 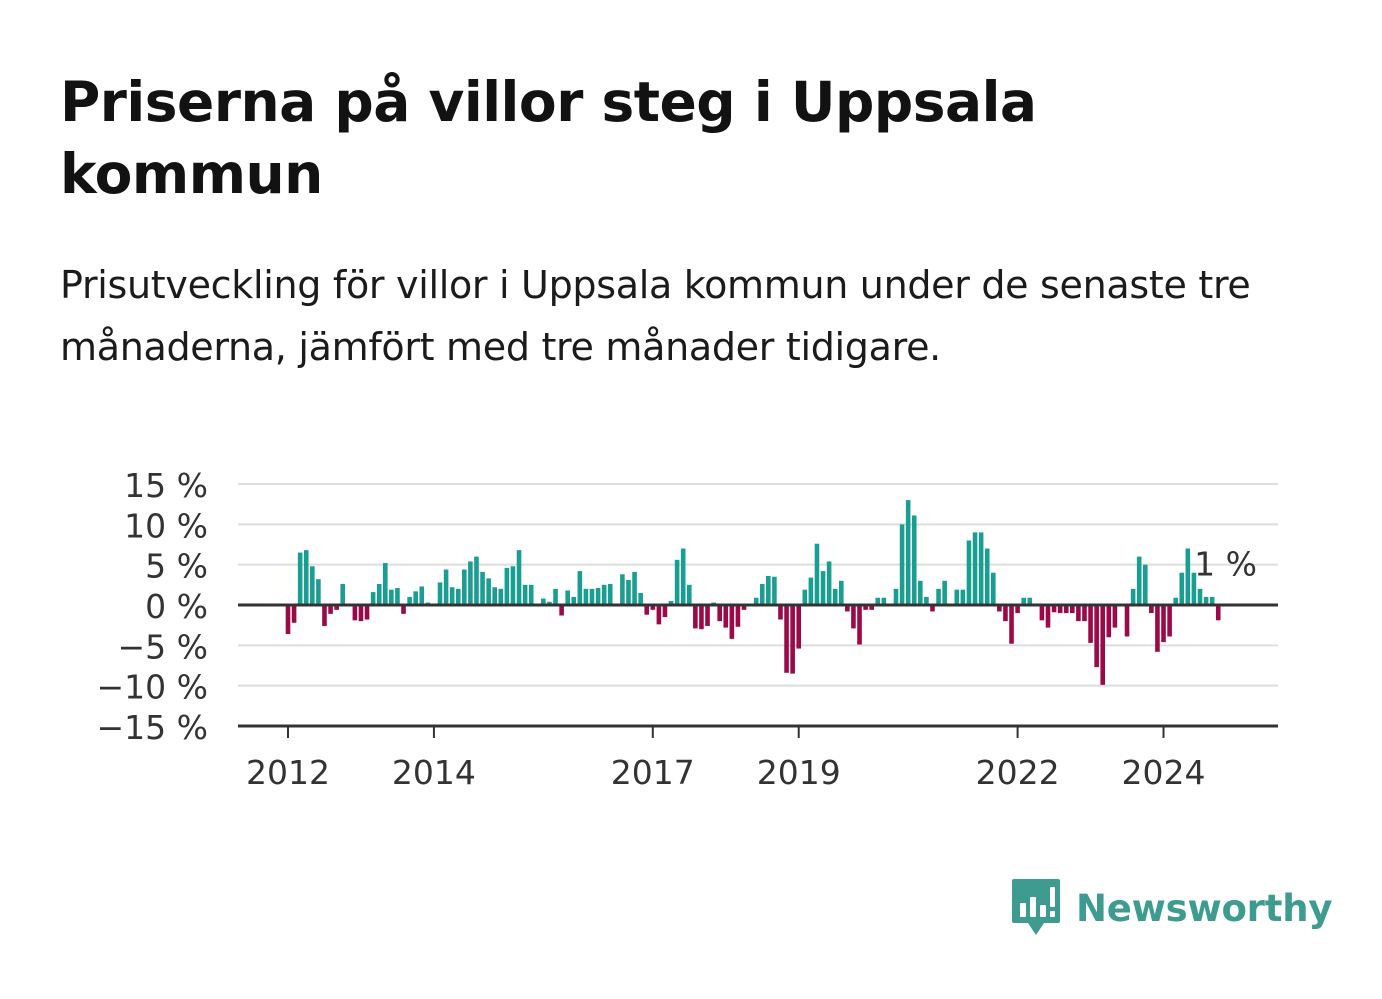 I want to click on x-tick-label: 2022, so click(x=1018, y=772).